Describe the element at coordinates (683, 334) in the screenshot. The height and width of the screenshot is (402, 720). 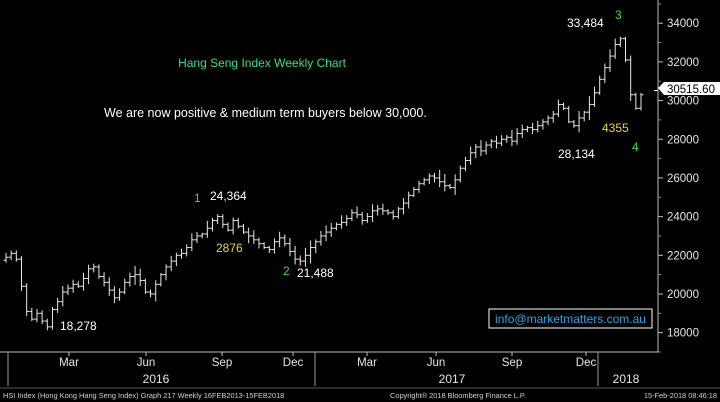
I see `y-tick-label: 18000` at that location.